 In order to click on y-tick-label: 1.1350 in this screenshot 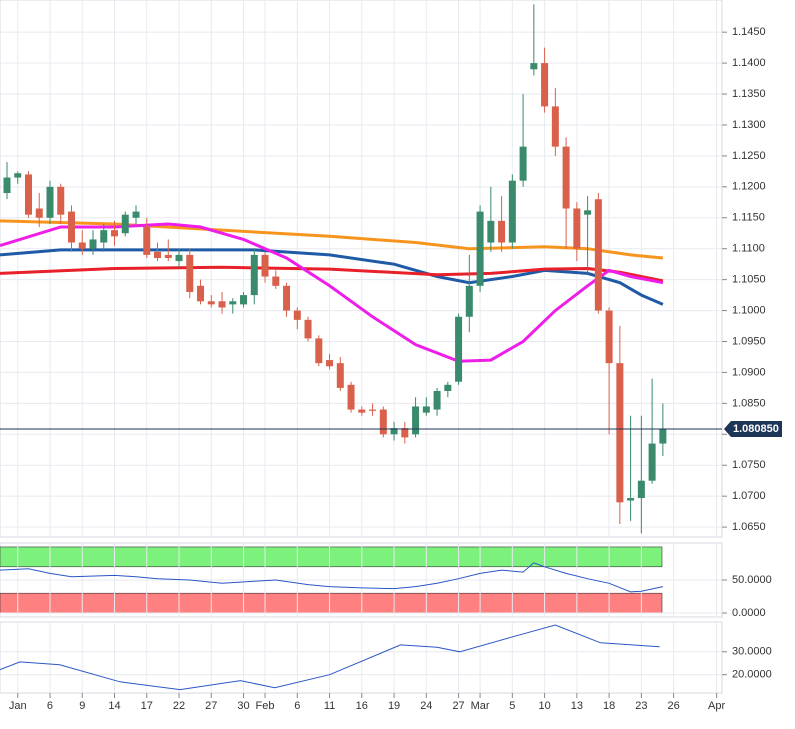, I will do `click(749, 94)`.